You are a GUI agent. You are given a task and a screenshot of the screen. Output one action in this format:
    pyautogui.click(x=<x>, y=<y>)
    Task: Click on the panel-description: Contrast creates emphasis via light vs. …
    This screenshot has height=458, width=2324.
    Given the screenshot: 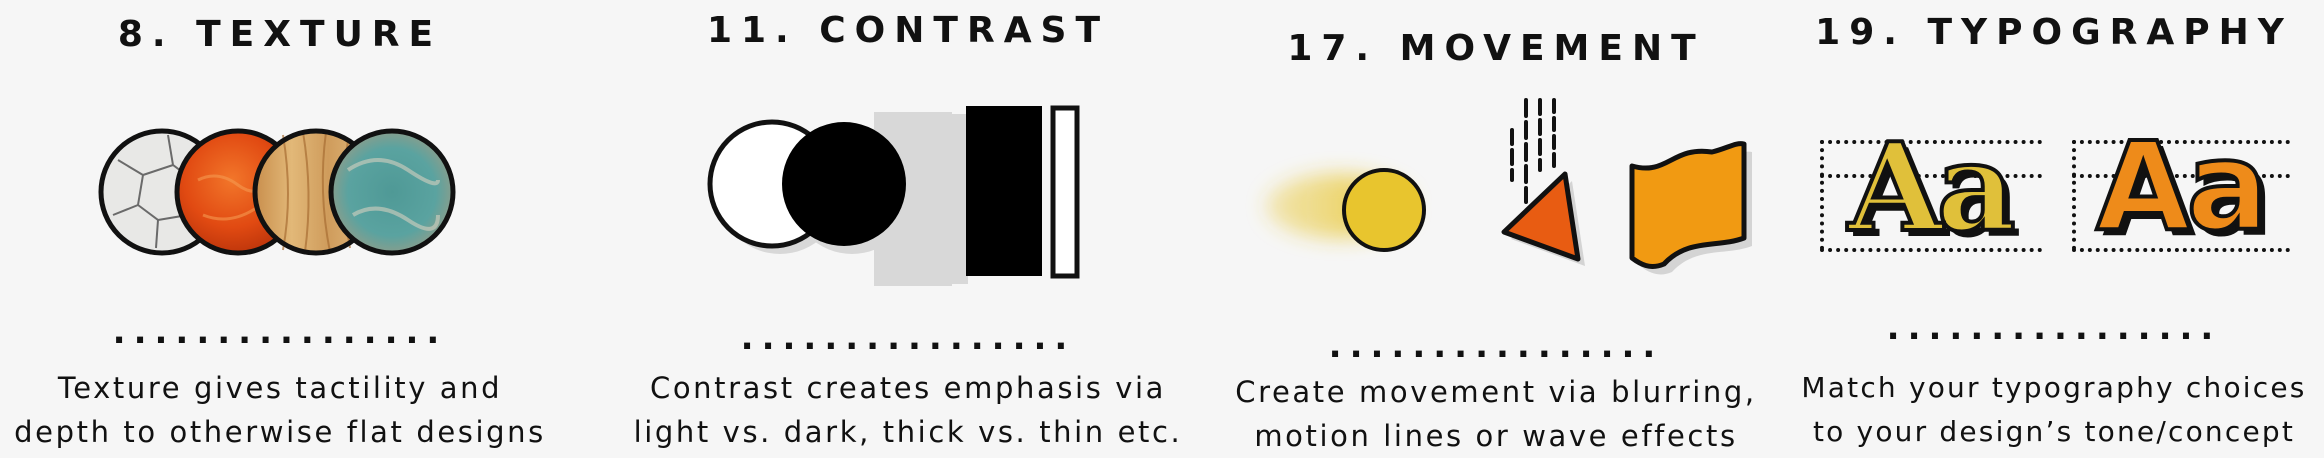 What is the action you would take?
    pyautogui.click(x=908, y=410)
    